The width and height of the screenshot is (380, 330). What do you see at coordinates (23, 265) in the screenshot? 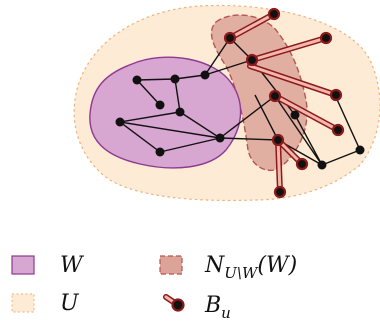
I see `purple-square-icon` at bounding box center [23, 265].